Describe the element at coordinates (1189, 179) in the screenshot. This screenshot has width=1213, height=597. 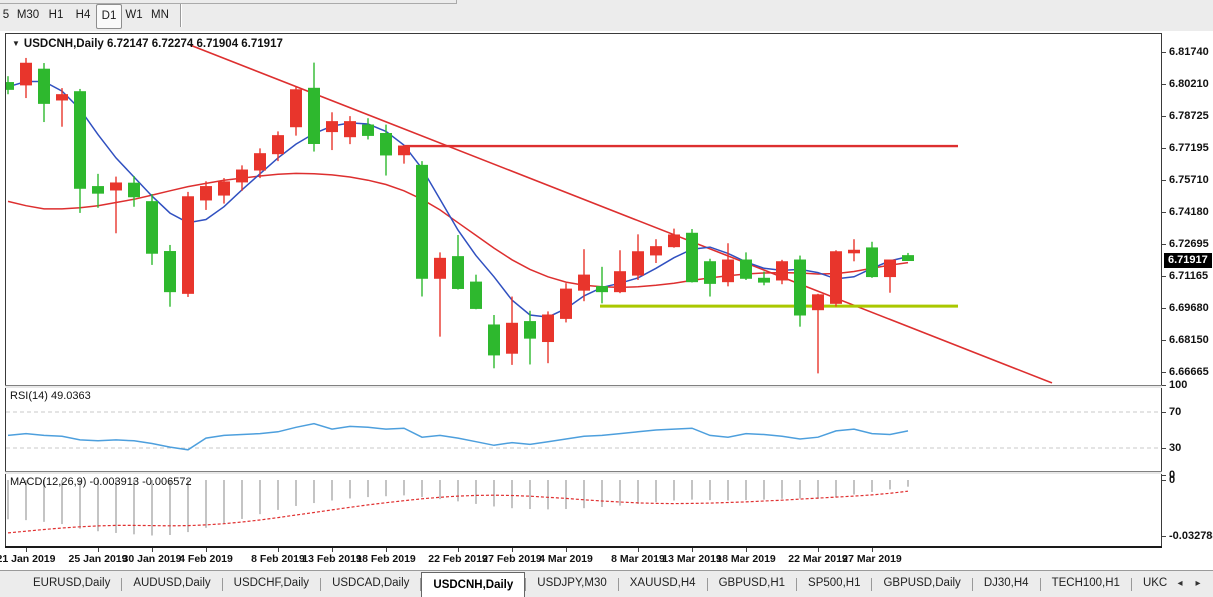
I see `price-axis-label: 6.75710` at that location.